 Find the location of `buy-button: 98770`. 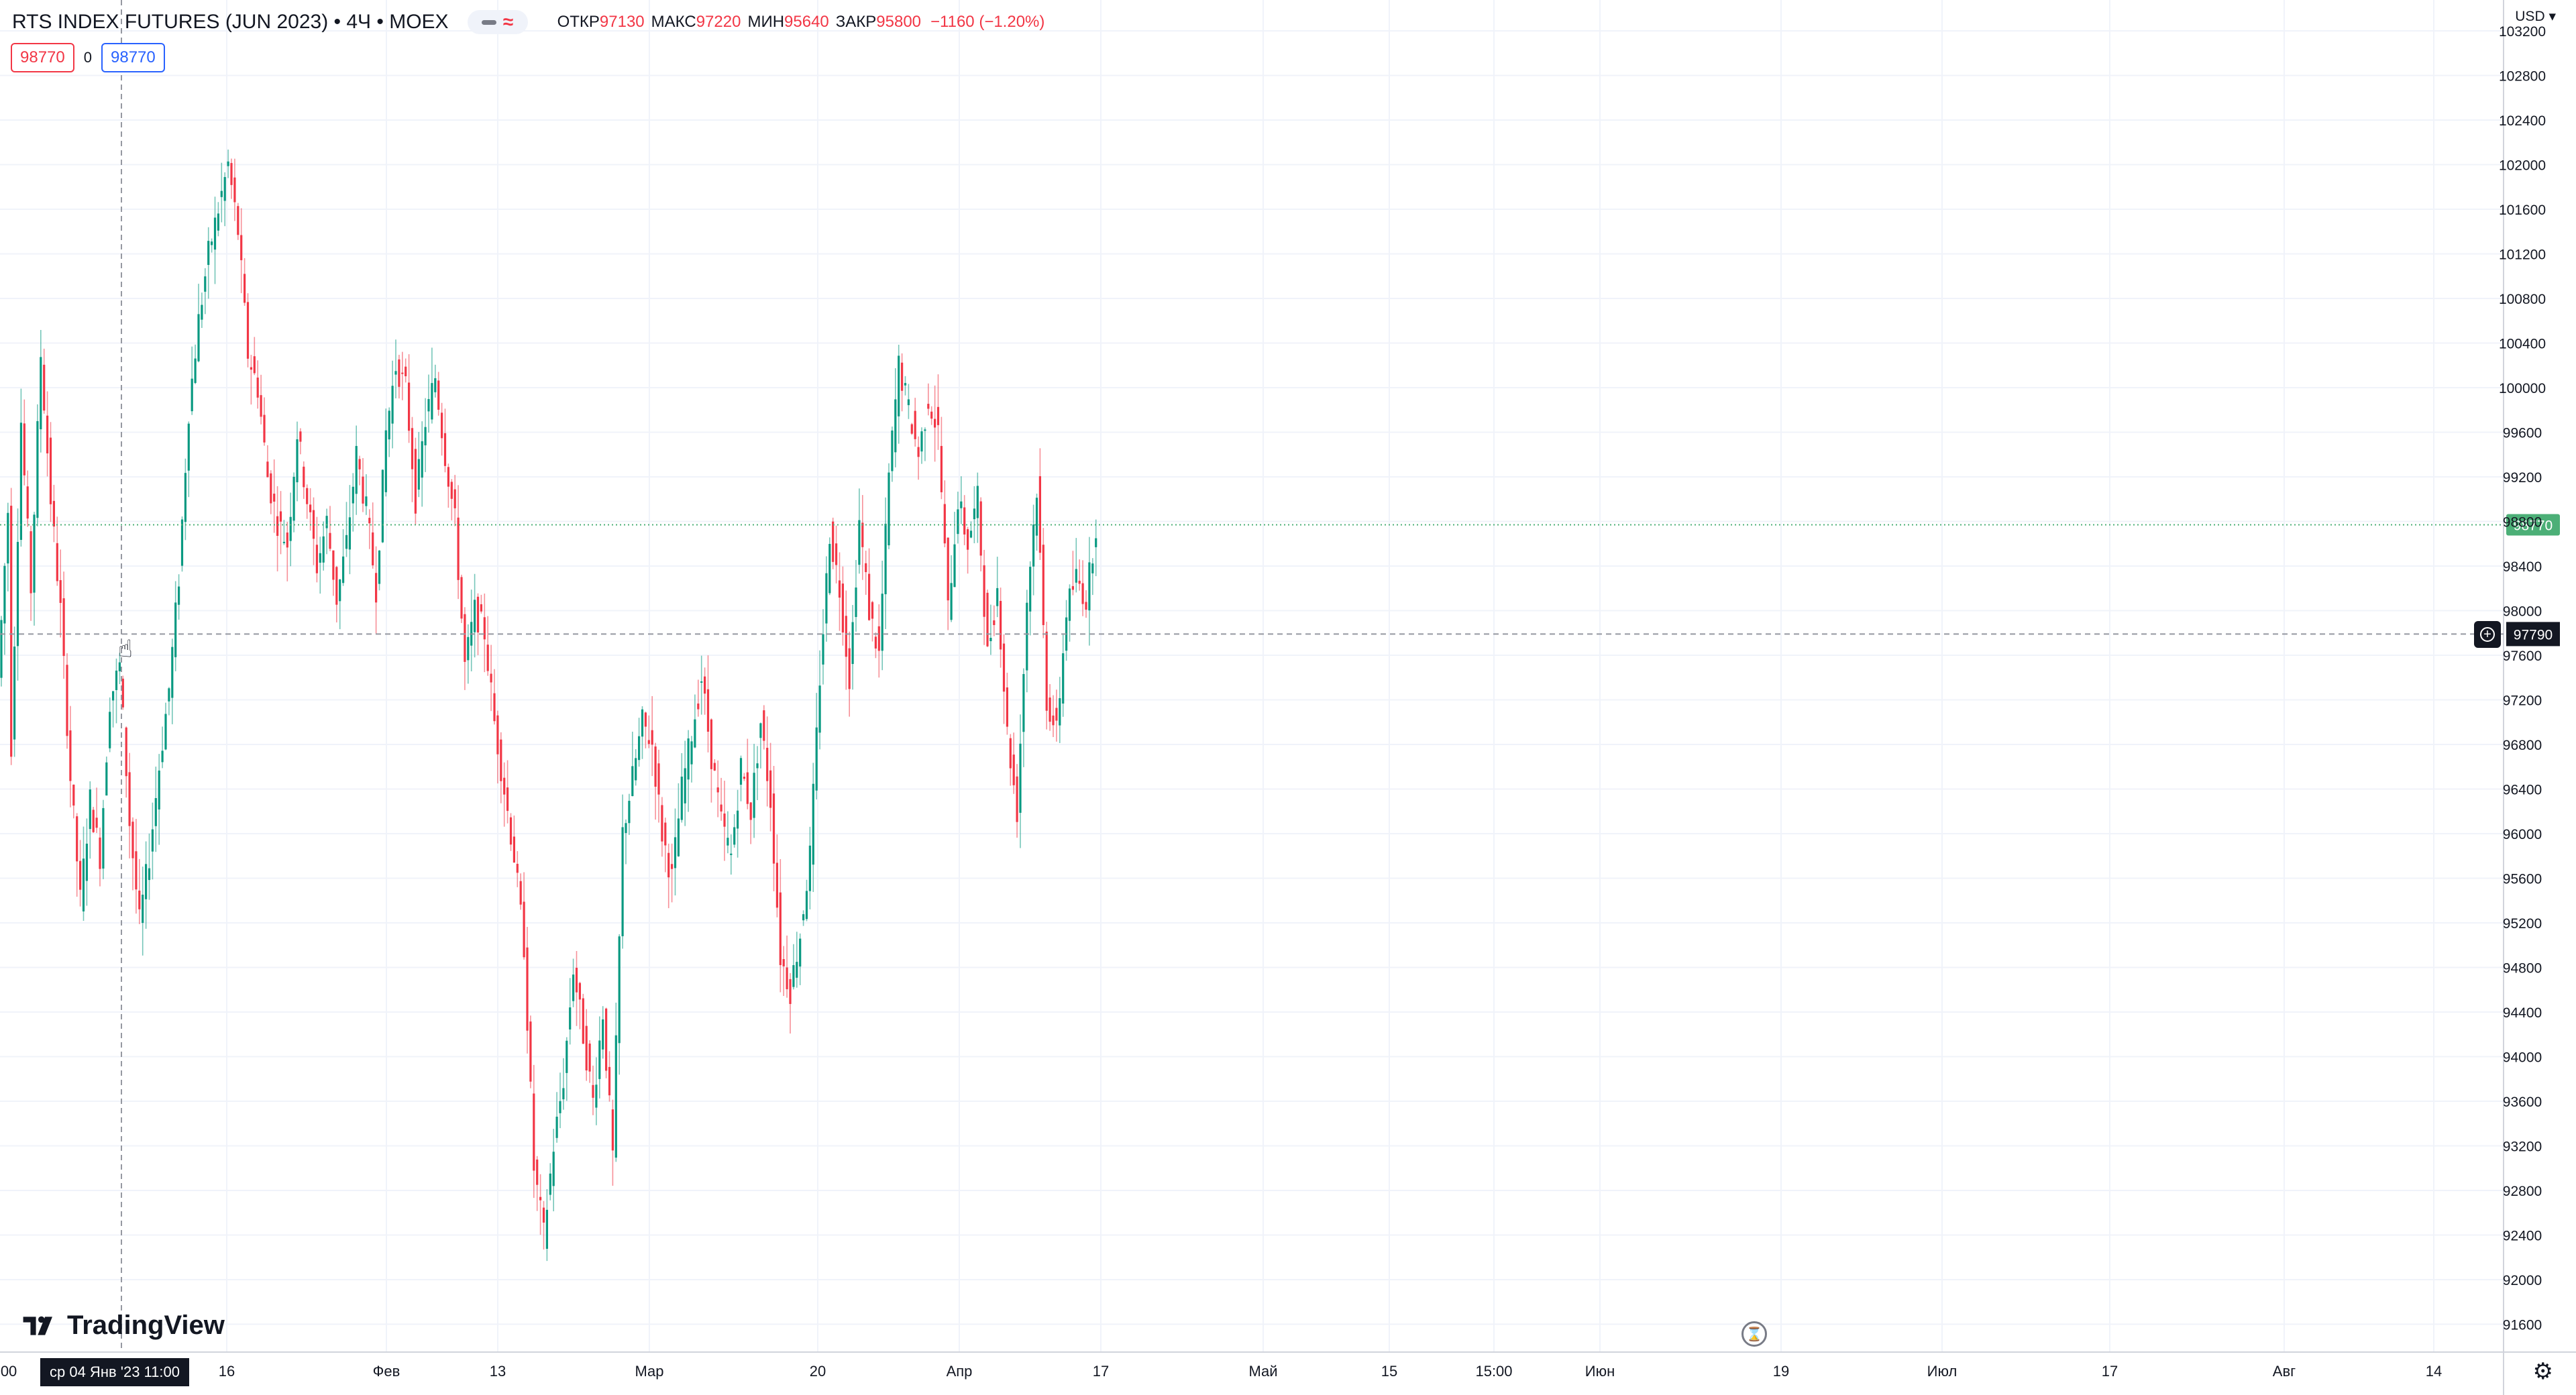

buy-button: 98770 is located at coordinates (133, 57).